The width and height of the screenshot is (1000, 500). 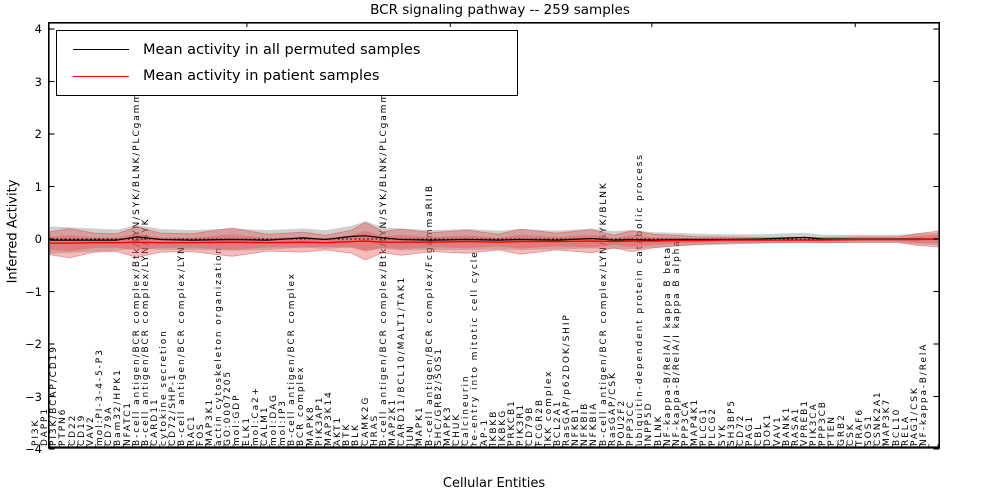 What do you see at coordinates (282, 49) in the screenshot?
I see `legend-label-permuted: Mean activity in all permuted samples` at bounding box center [282, 49].